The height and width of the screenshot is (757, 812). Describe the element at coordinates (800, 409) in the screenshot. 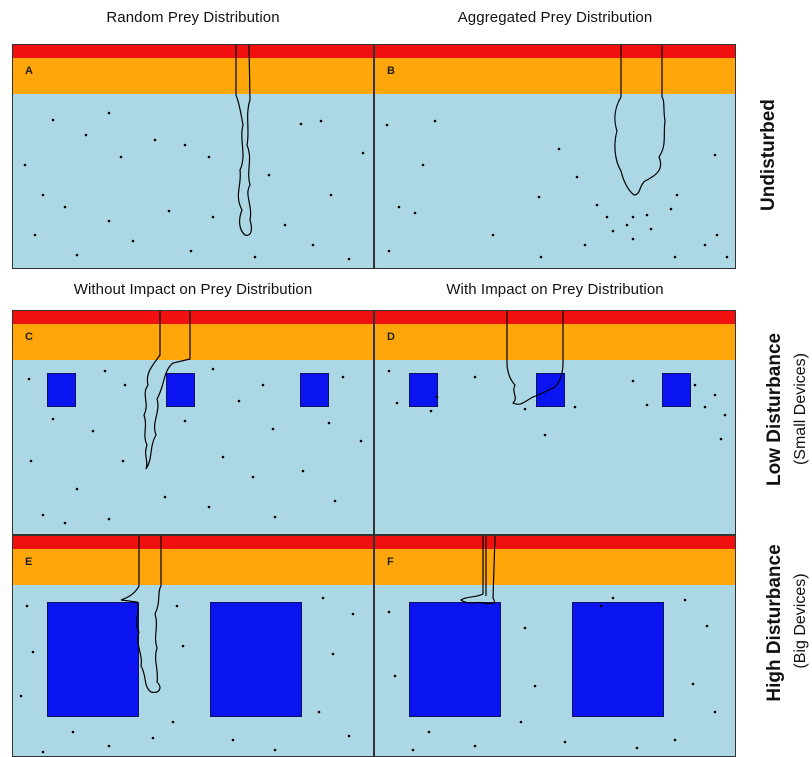

I see `row-label-small-devices: (Small Devices)` at that location.